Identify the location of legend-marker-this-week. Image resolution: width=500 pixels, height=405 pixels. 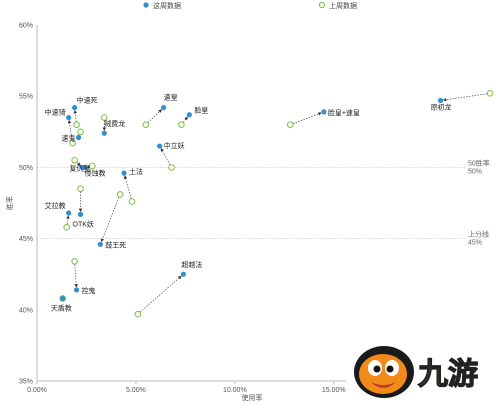
(146, 5).